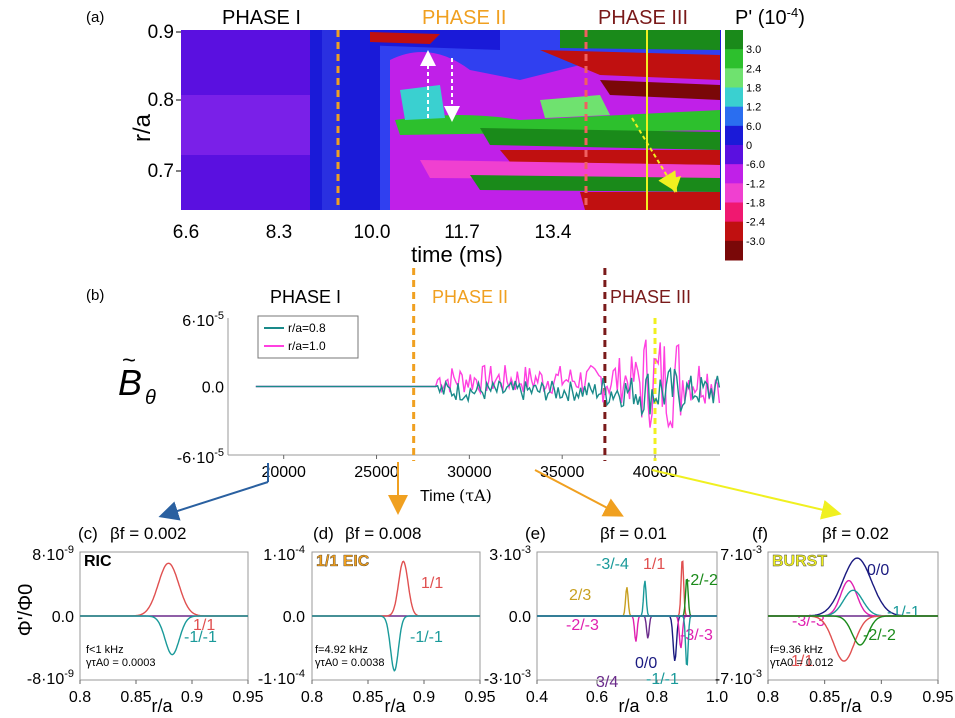  Describe the element at coordinates (281, 678) in the screenshot. I see `y-tick-label-d: -1·10⁻⁴` at that location.